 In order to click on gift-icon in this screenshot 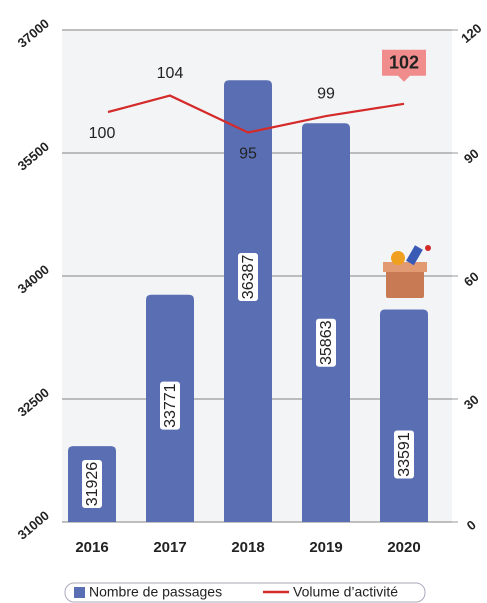, I will do `click(407, 271)`.